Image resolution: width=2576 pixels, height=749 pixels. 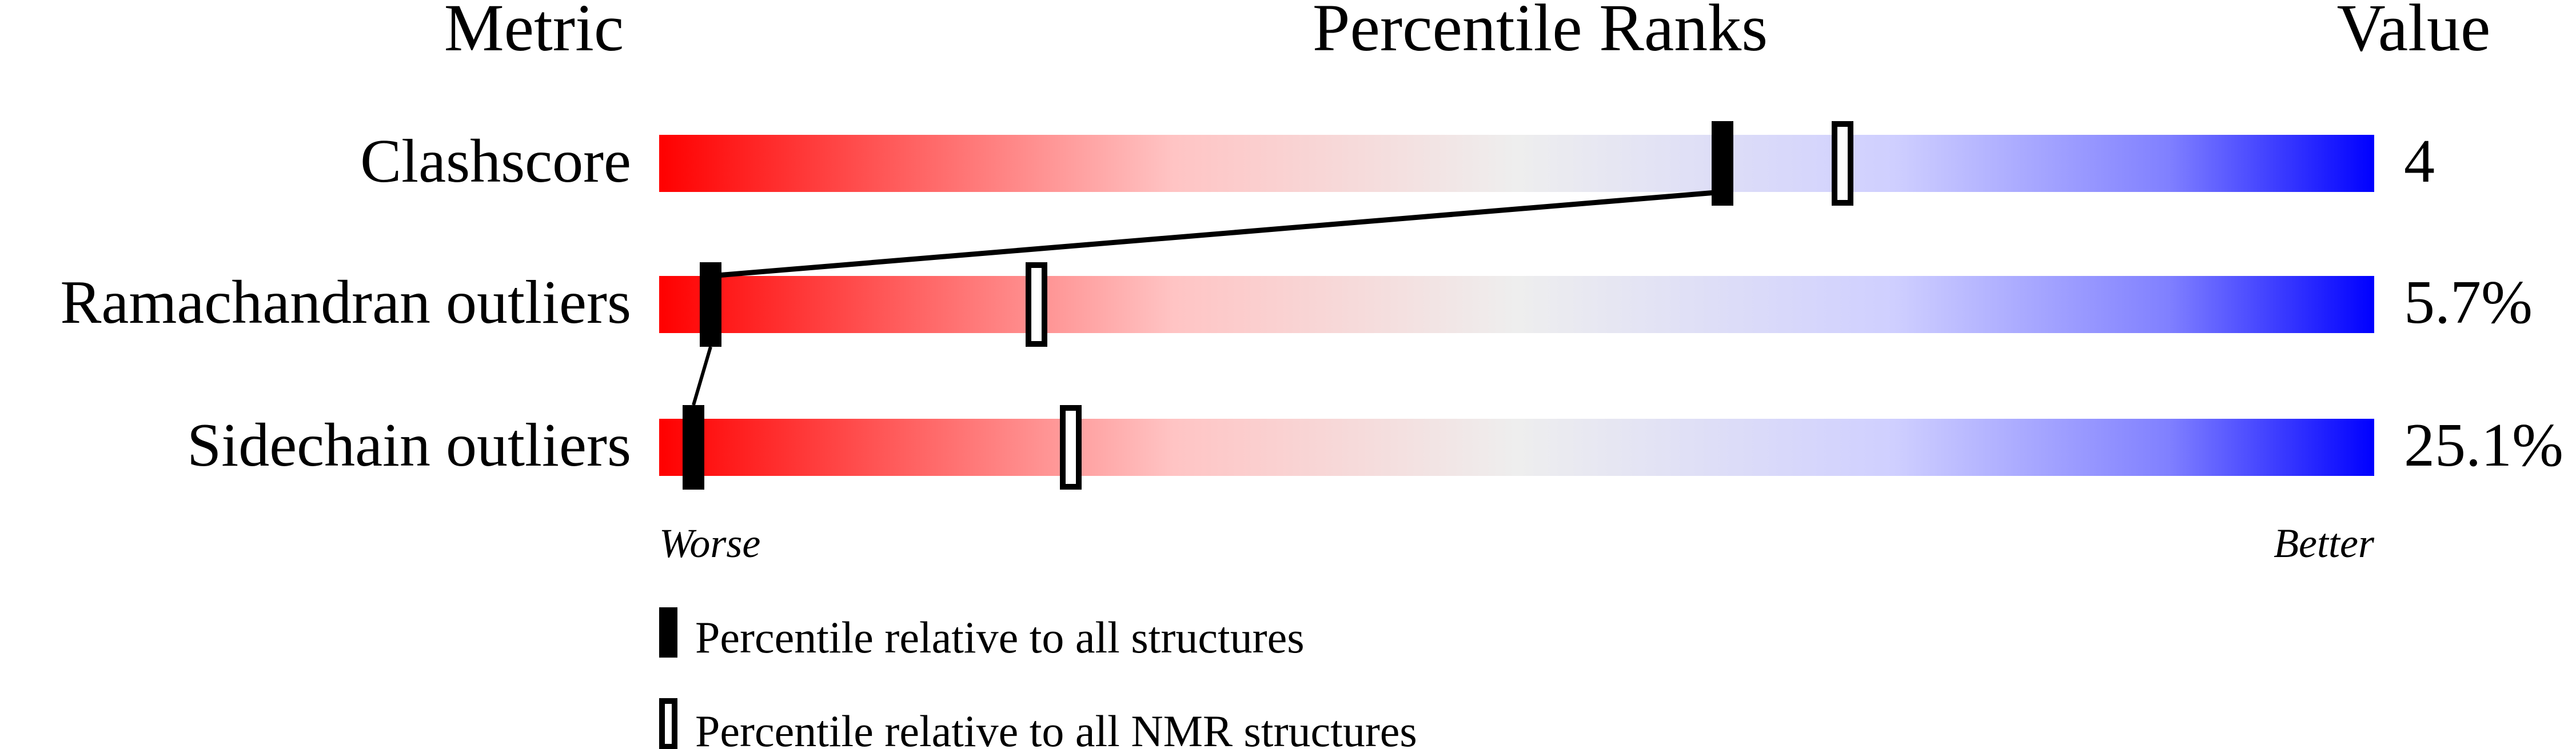 What do you see at coordinates (668, 723) in the screenshot?
I see `legend-open-marker` at bounding box center [668, 723].